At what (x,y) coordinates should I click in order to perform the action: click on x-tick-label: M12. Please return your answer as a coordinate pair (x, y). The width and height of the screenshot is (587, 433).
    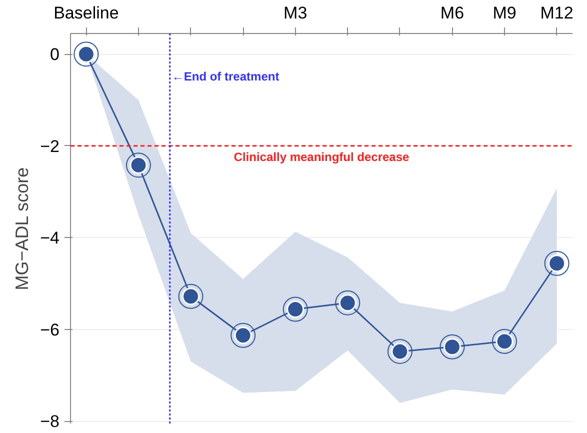
    Looking at the image, I should click on (557, 13).